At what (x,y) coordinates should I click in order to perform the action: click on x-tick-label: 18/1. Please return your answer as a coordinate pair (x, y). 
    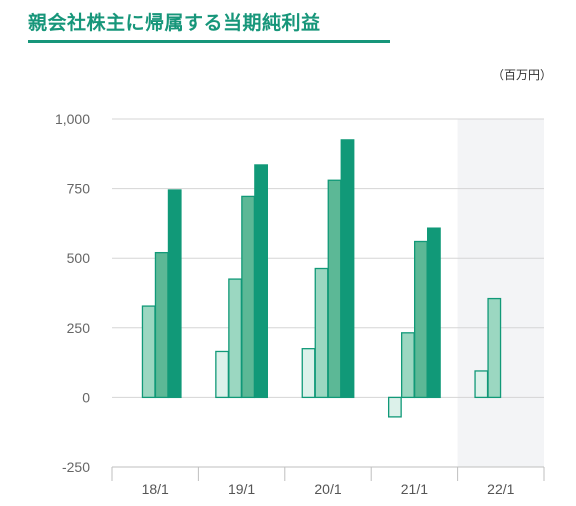
    Looking at the image, I should click on (155, 489).